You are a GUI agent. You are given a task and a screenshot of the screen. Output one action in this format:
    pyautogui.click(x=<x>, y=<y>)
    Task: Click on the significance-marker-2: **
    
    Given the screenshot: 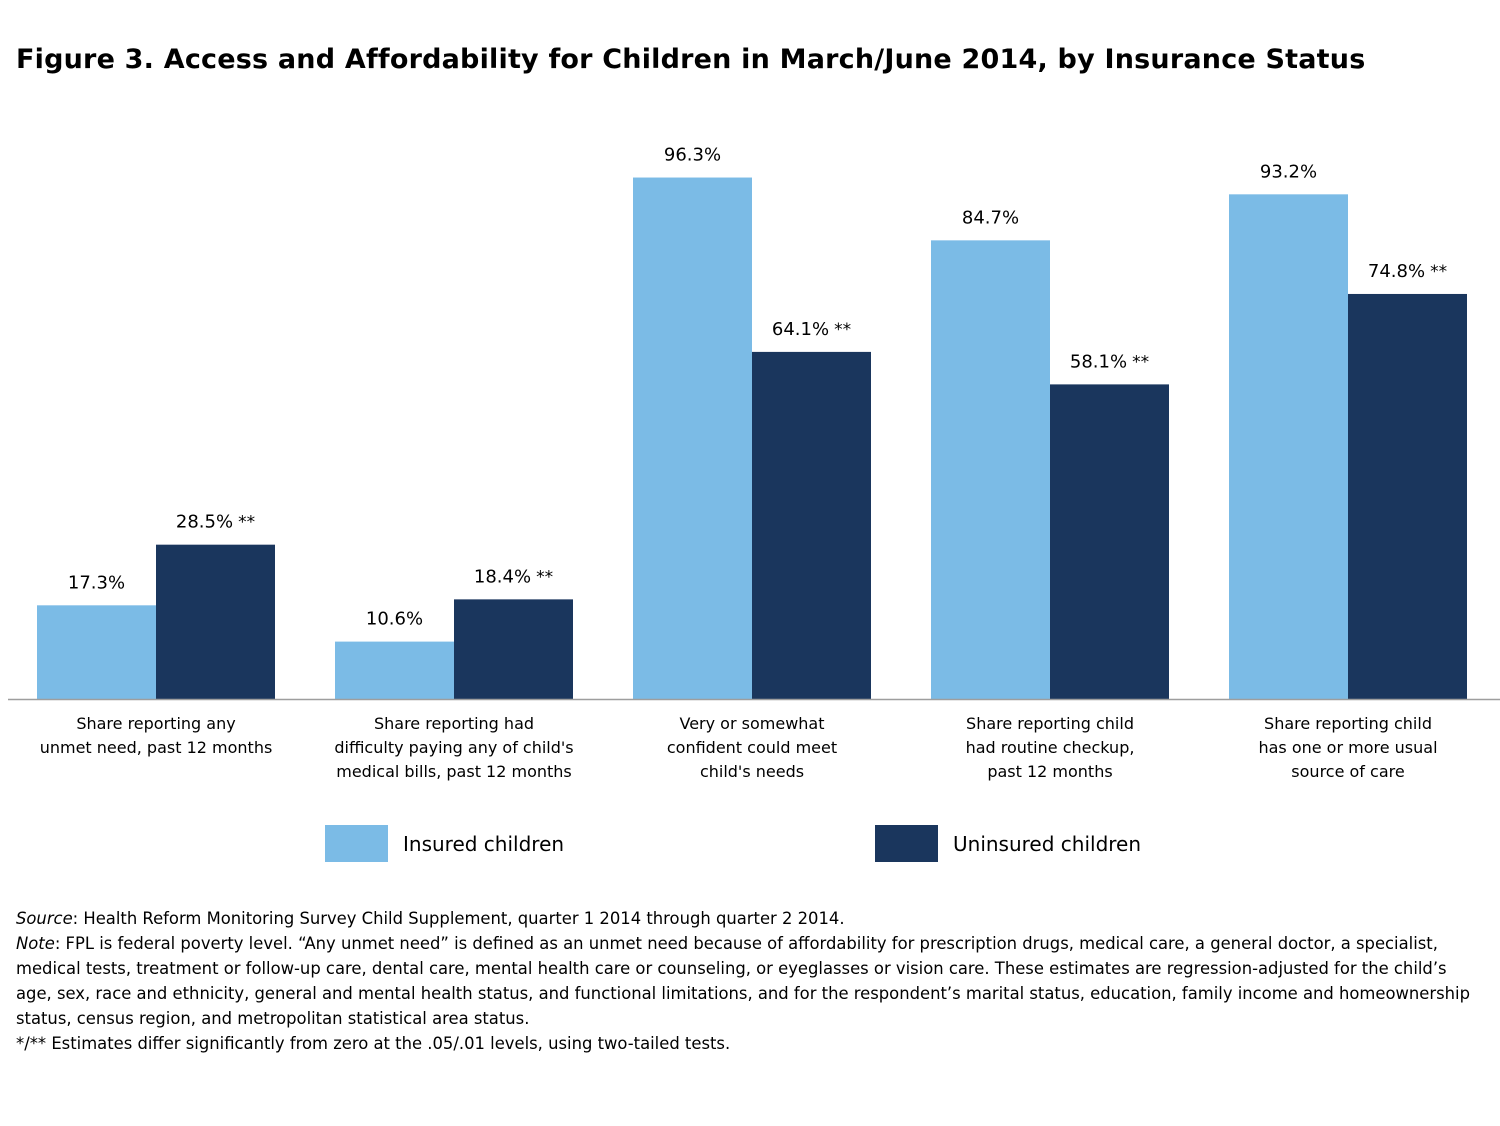 What is the action you would take?
    pyautogui.click(x=842, y=330)
    